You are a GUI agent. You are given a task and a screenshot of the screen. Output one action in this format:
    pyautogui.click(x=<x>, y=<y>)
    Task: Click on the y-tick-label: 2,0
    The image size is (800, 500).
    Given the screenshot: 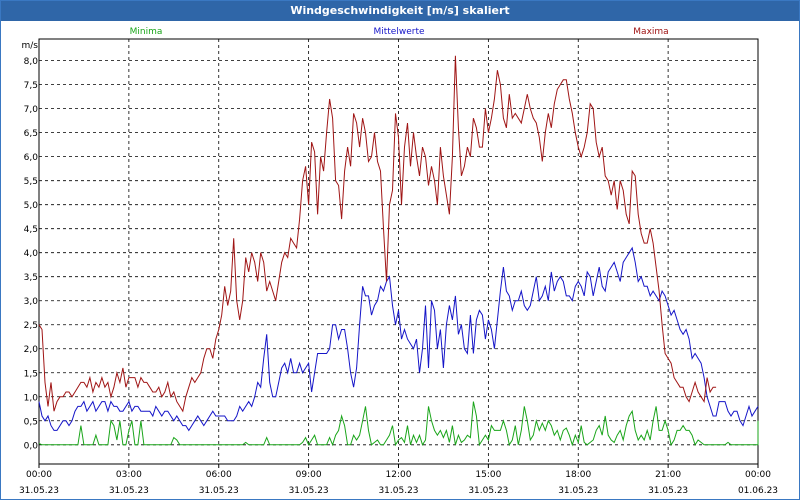 What is the action you would take?
    pyautogui.click(x=31, y=350)
    